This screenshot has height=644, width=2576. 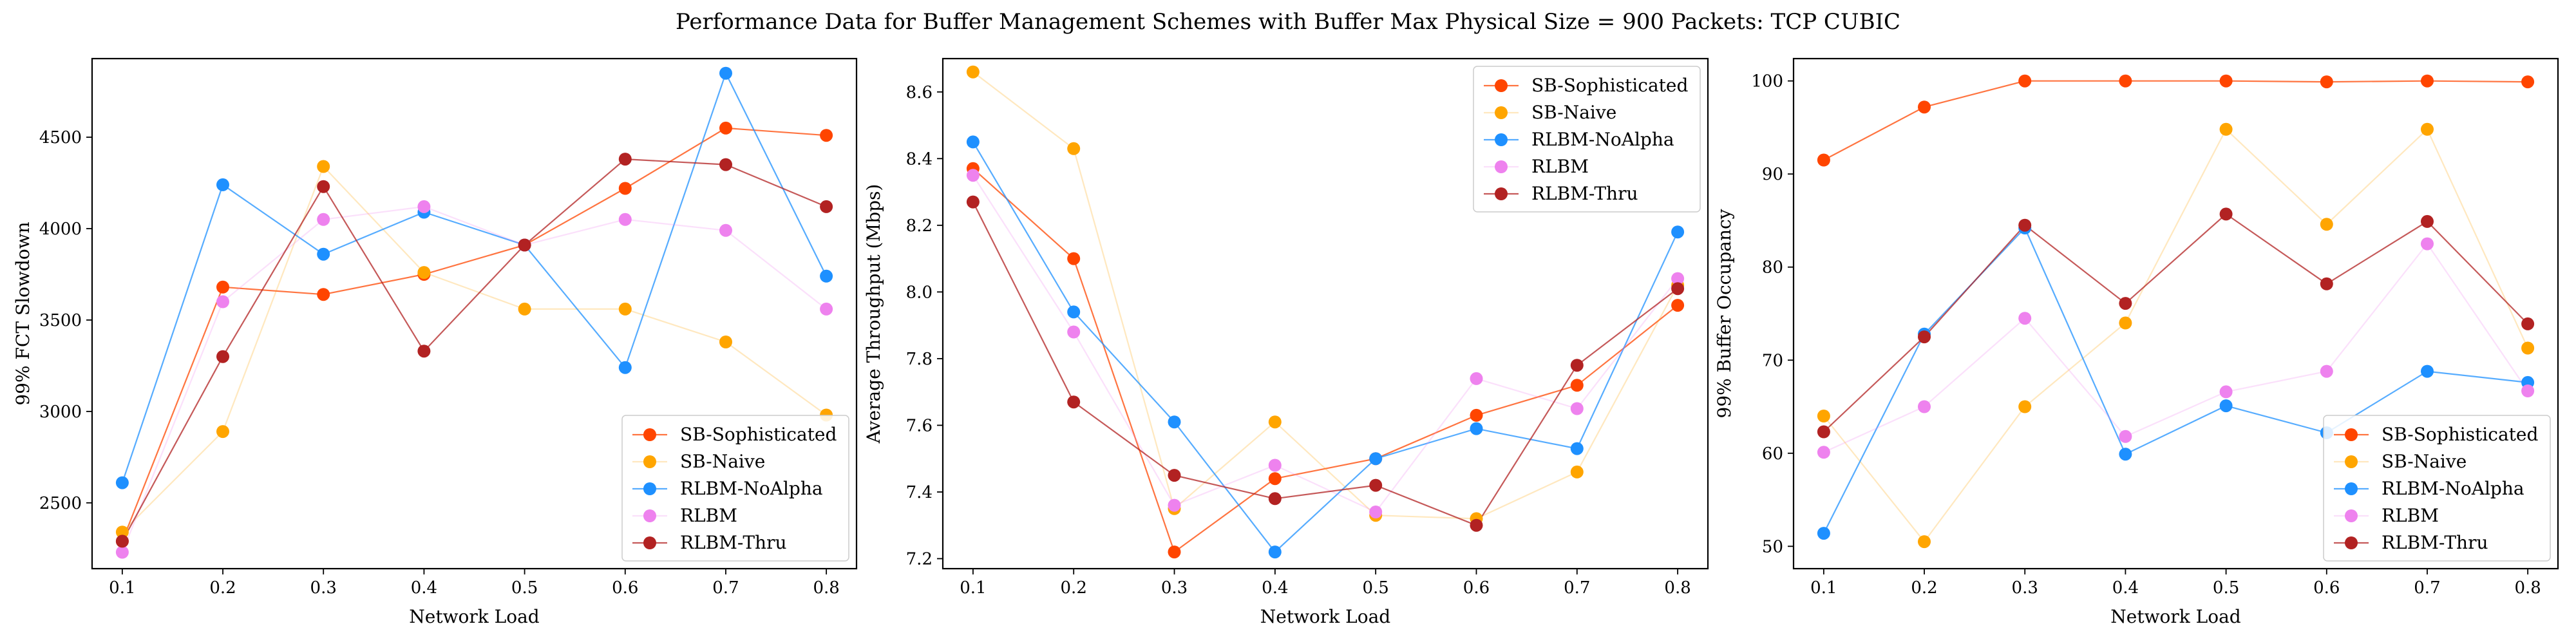 I want to click on y-tick-label: 4500, so click(x=60, y=137).